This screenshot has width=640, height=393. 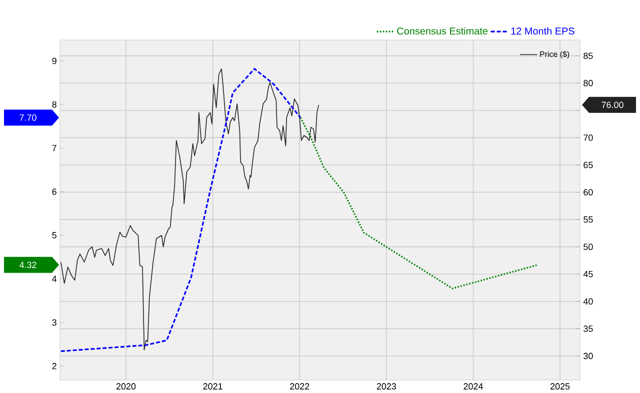 I want to click on x-tick-label: 2020, so click(x=126, y=386).